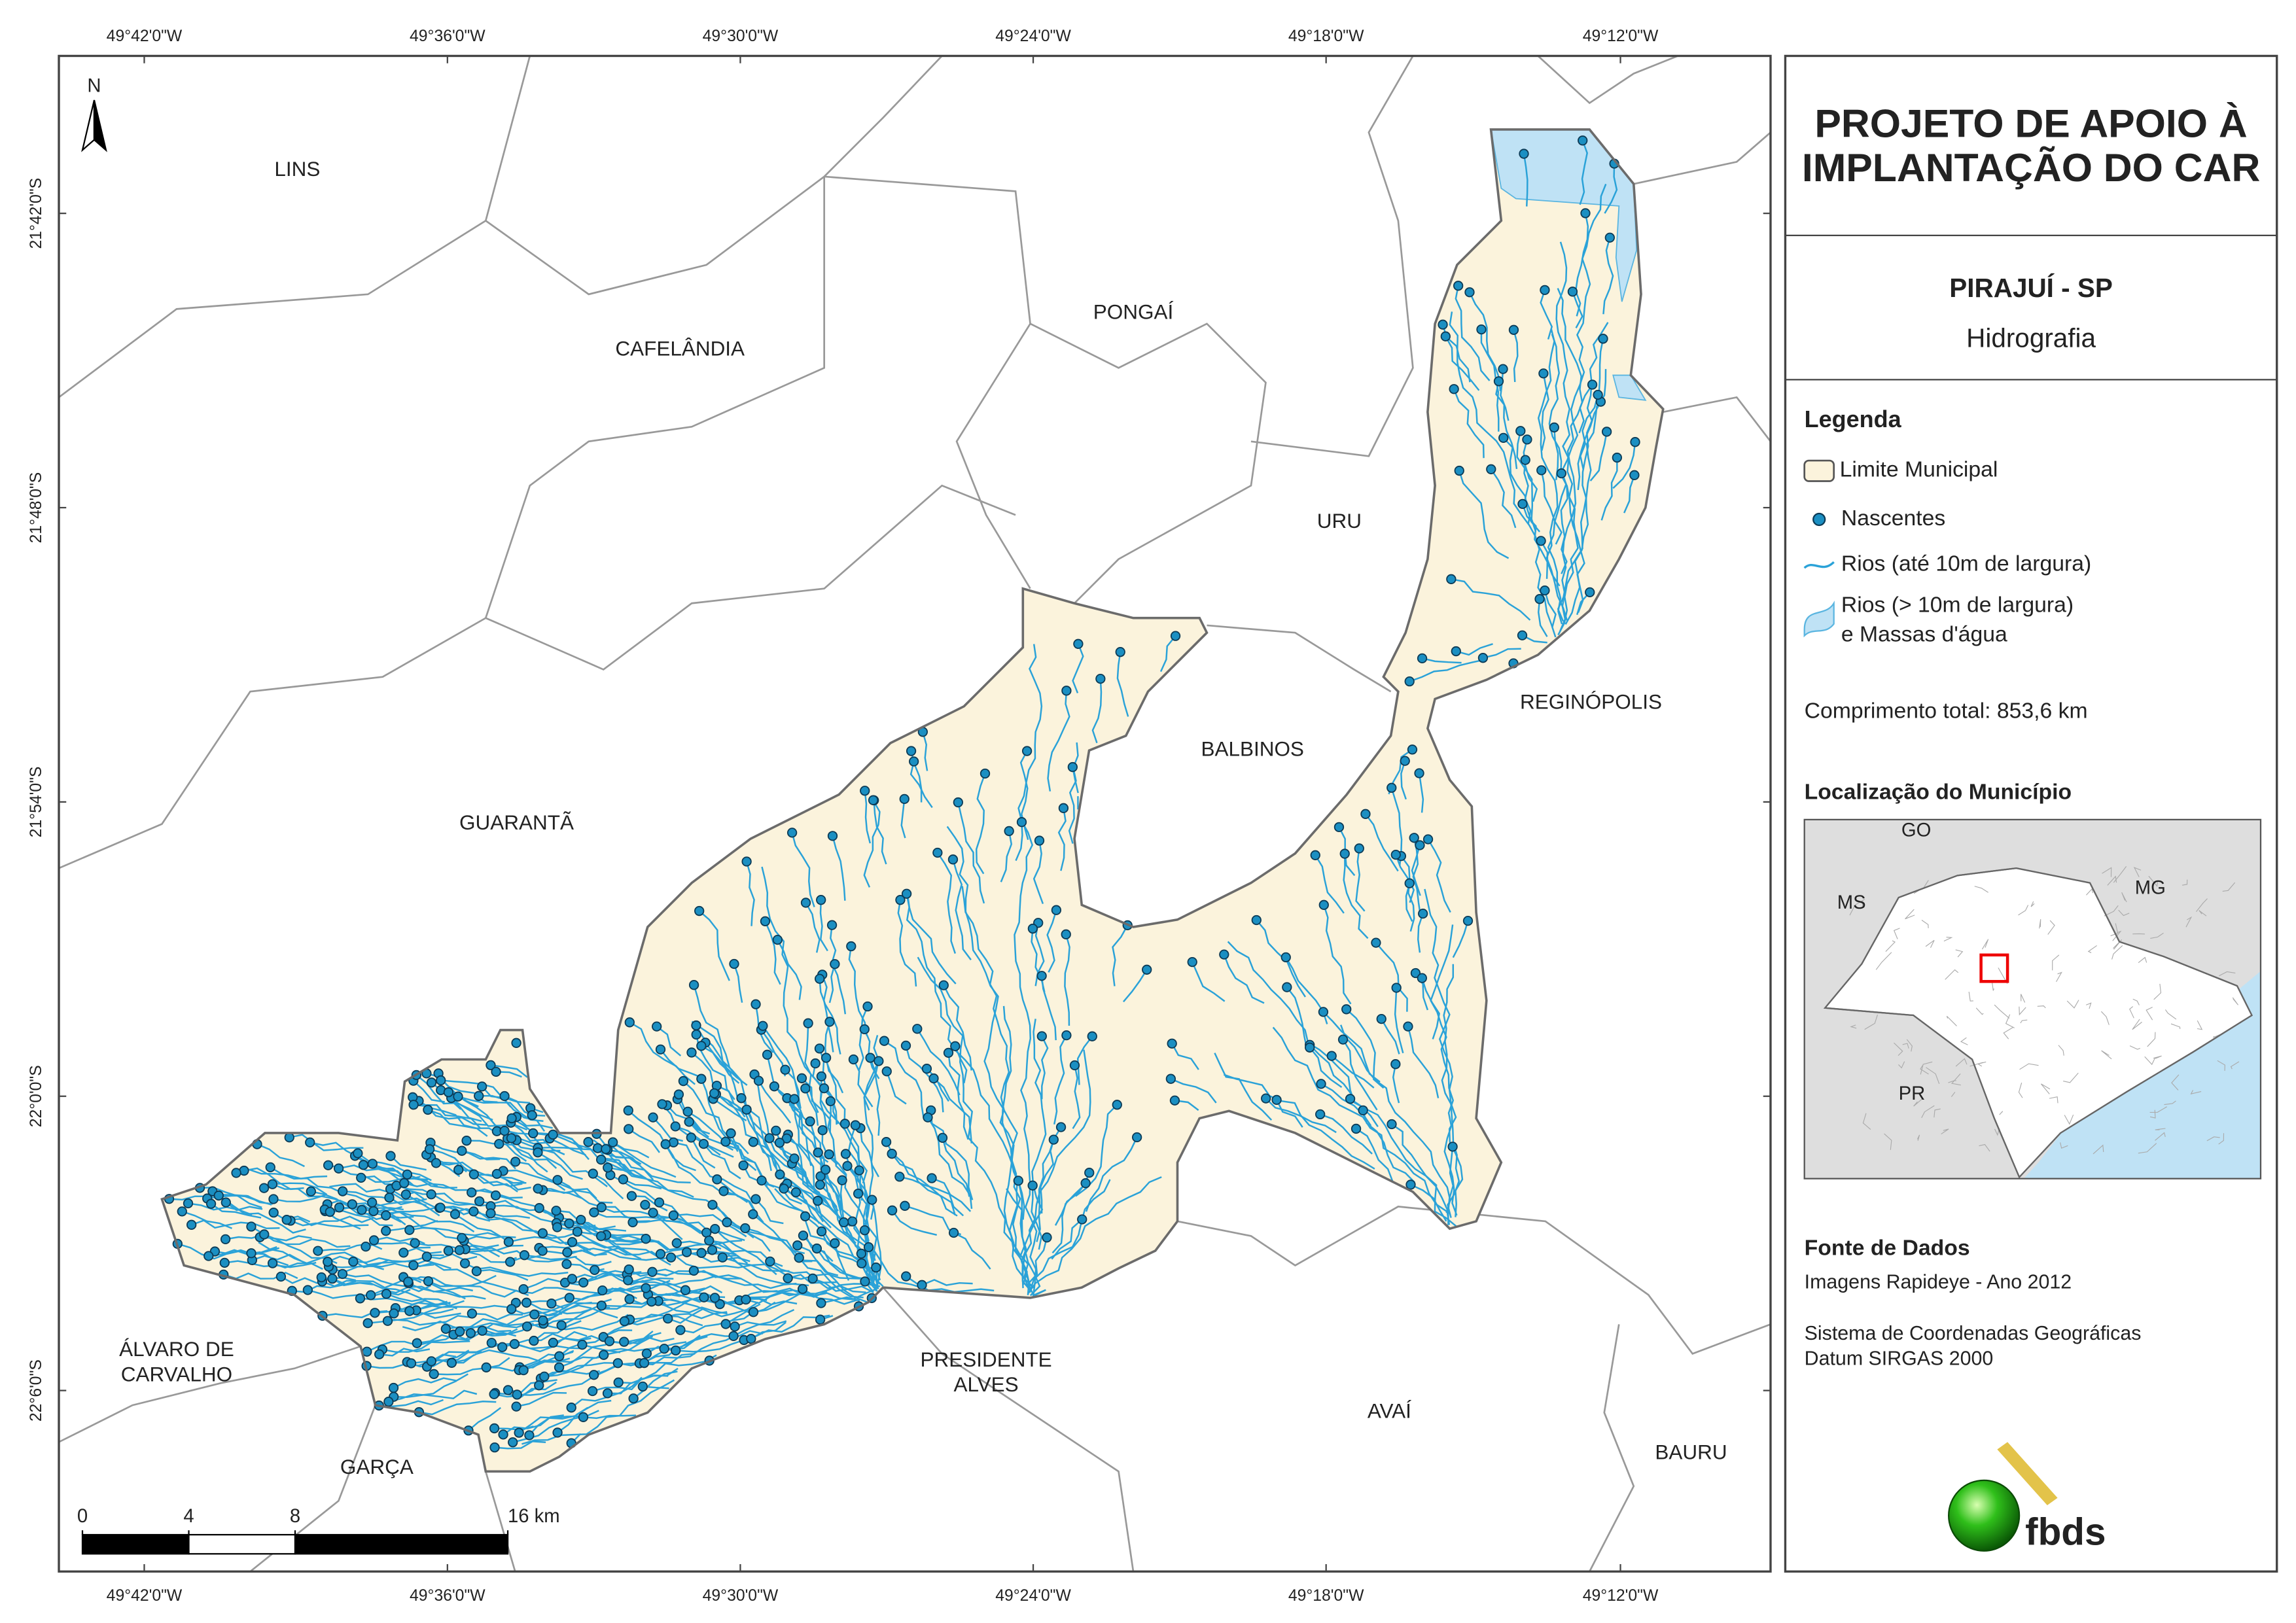  Describe the element at coordinates (714, 176) in the screenshot. I see `municipal-border` at that location.